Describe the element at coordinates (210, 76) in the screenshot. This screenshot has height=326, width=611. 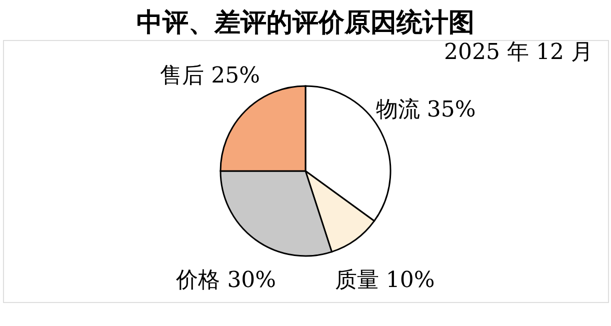
I see `slice-label: 售后 25%` at that location.